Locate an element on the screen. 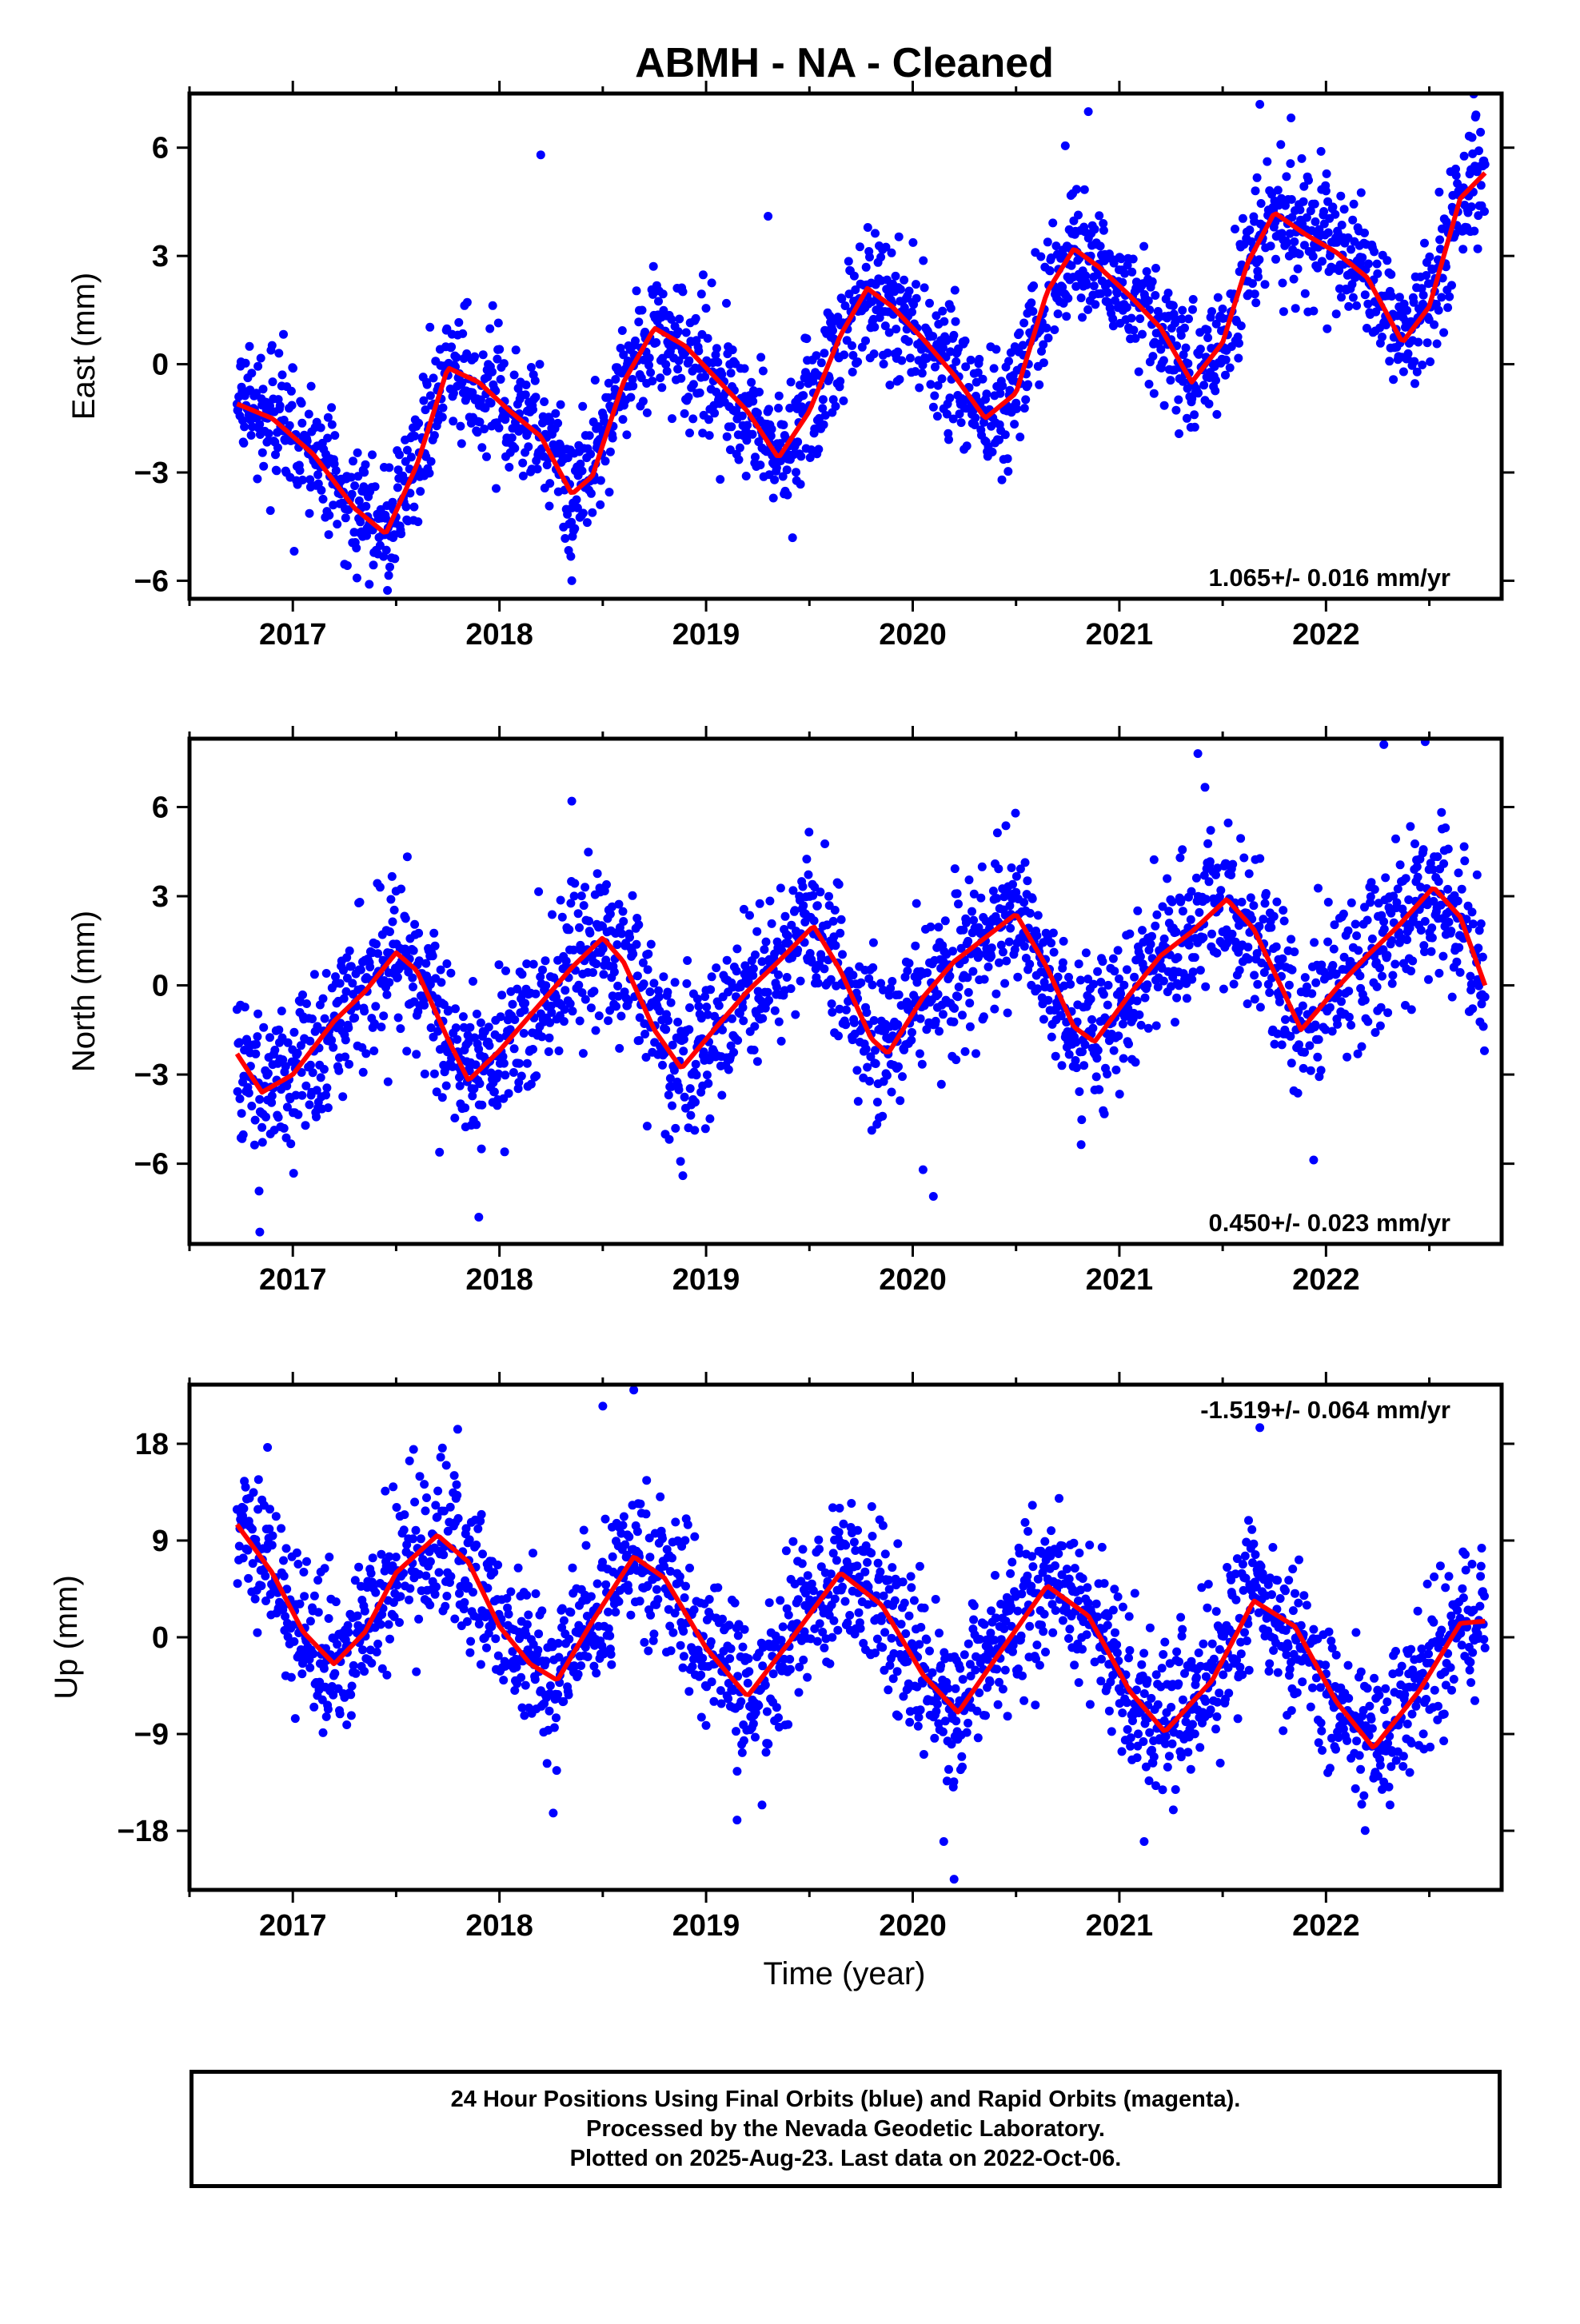 This screenshot has width=1580, height=2324. y-tick-label: 3 is located at coordinates (160, 897).